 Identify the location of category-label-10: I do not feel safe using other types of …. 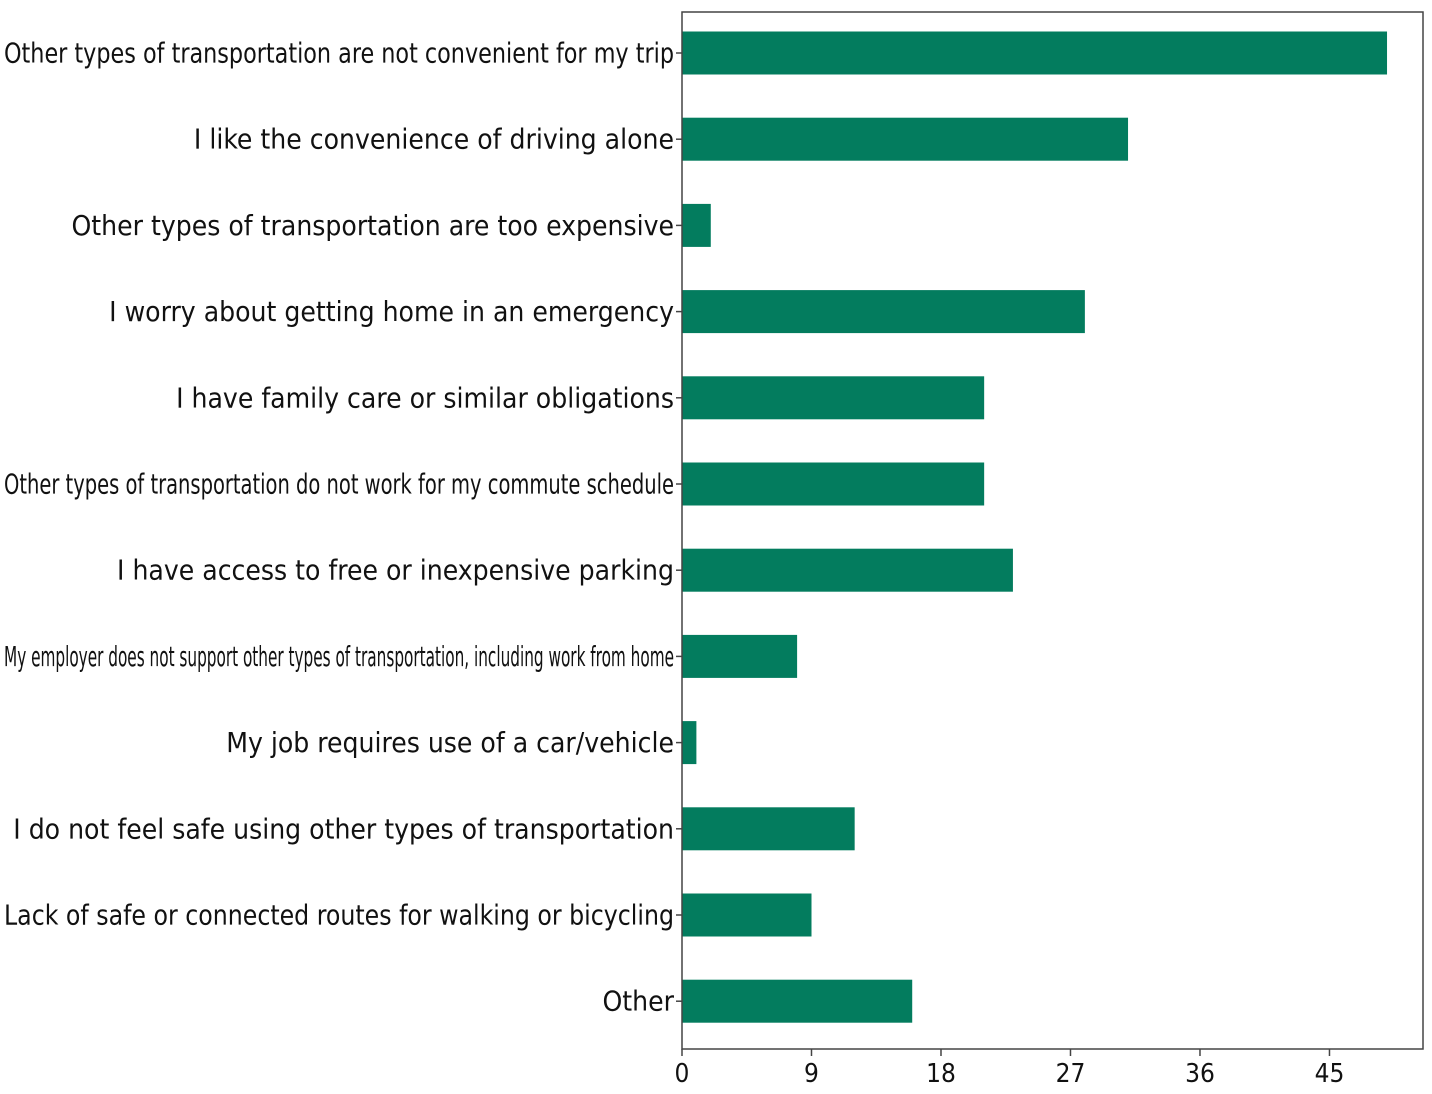
(343, 828).